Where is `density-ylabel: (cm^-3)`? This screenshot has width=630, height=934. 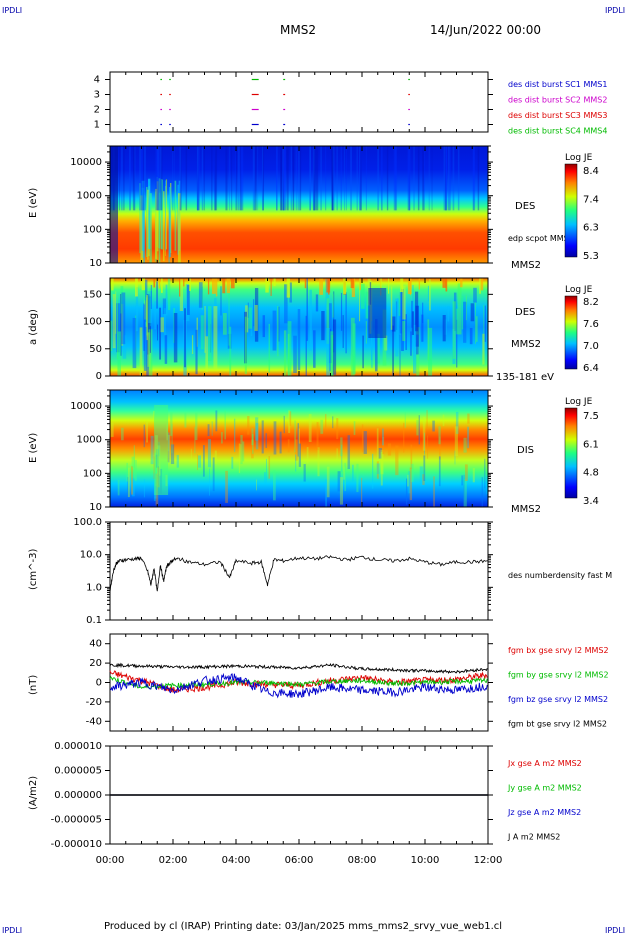
density-ylabel: (cm^-3) is located at coordinates (33, 569).